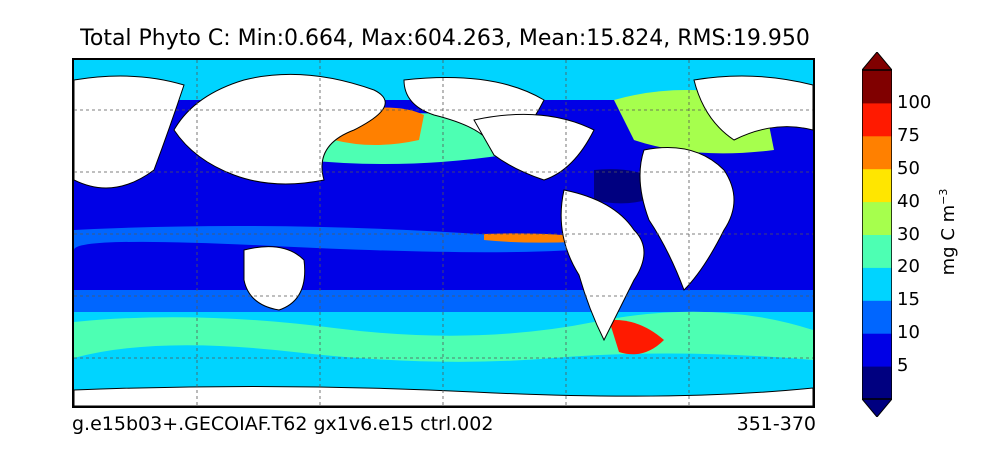  I want to click on colorbar-unit-label: mg C m−3, so click(948, 232).